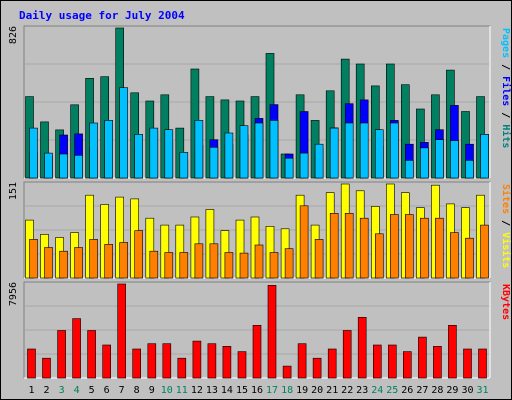 The image size is (512, 400). I want to click on x-tick-label: 15, so click(242, 390).